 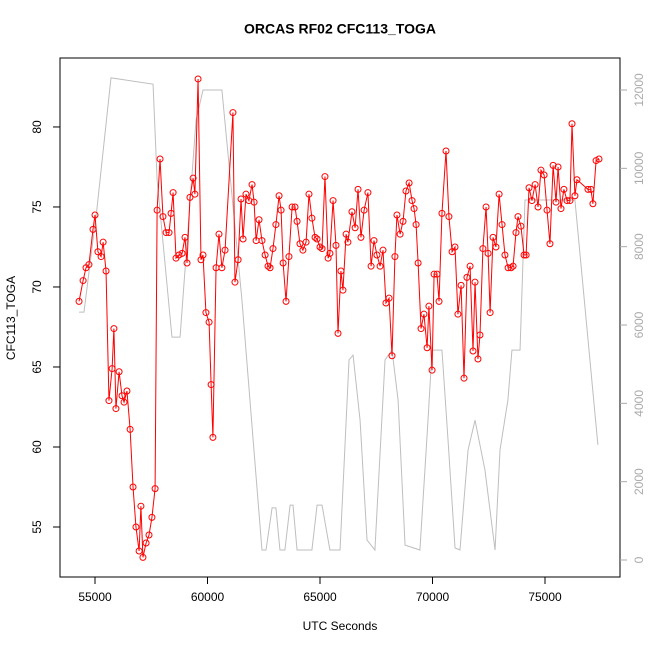 What do you see at coordinates (545, 597) in the screenshot?
I see `x-tick-label: 75000` at bounding box center [545, 597].